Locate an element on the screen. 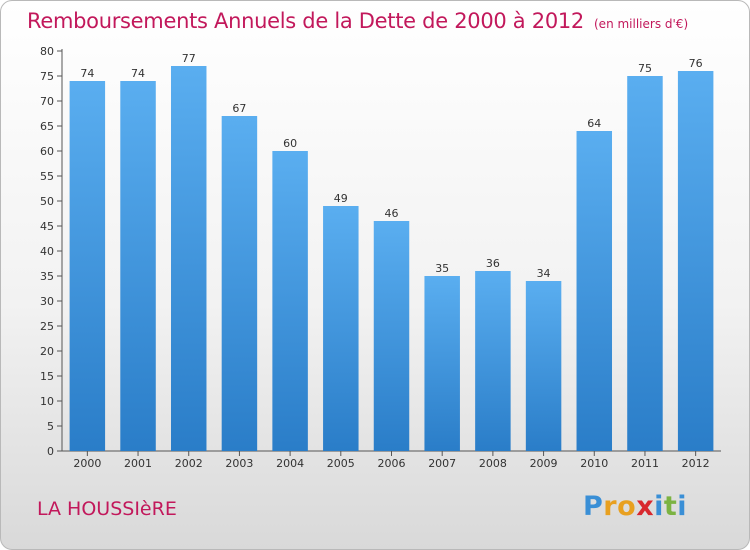 The image size is (750, 550). y-tick-label: 5 is located at coordinates (50, 426).